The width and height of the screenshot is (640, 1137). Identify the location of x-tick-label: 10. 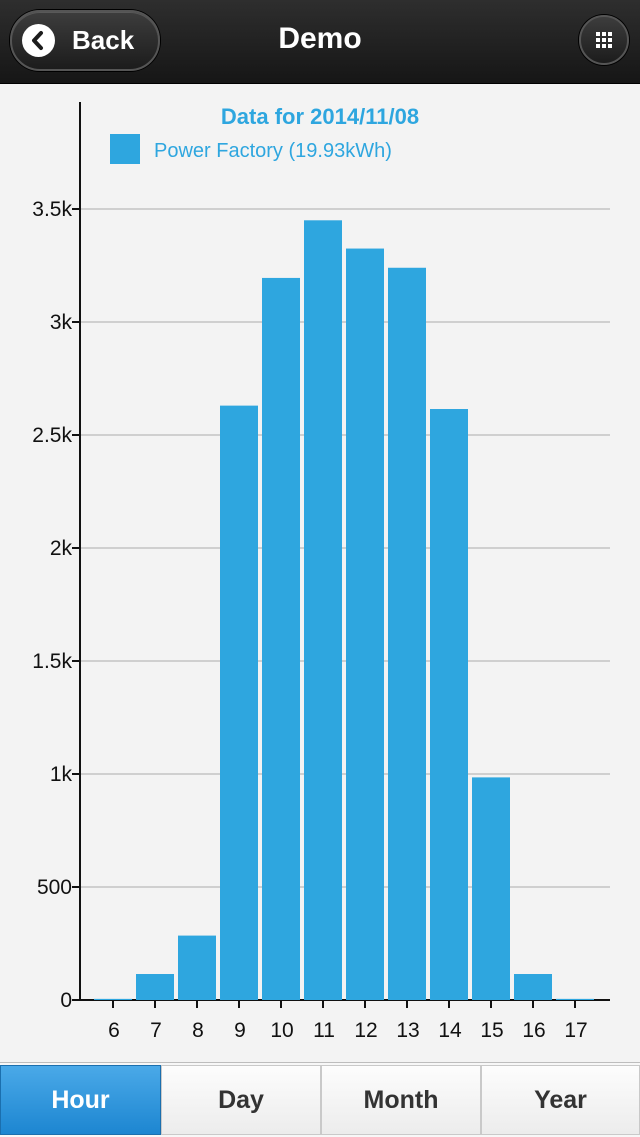
(281, 1030).